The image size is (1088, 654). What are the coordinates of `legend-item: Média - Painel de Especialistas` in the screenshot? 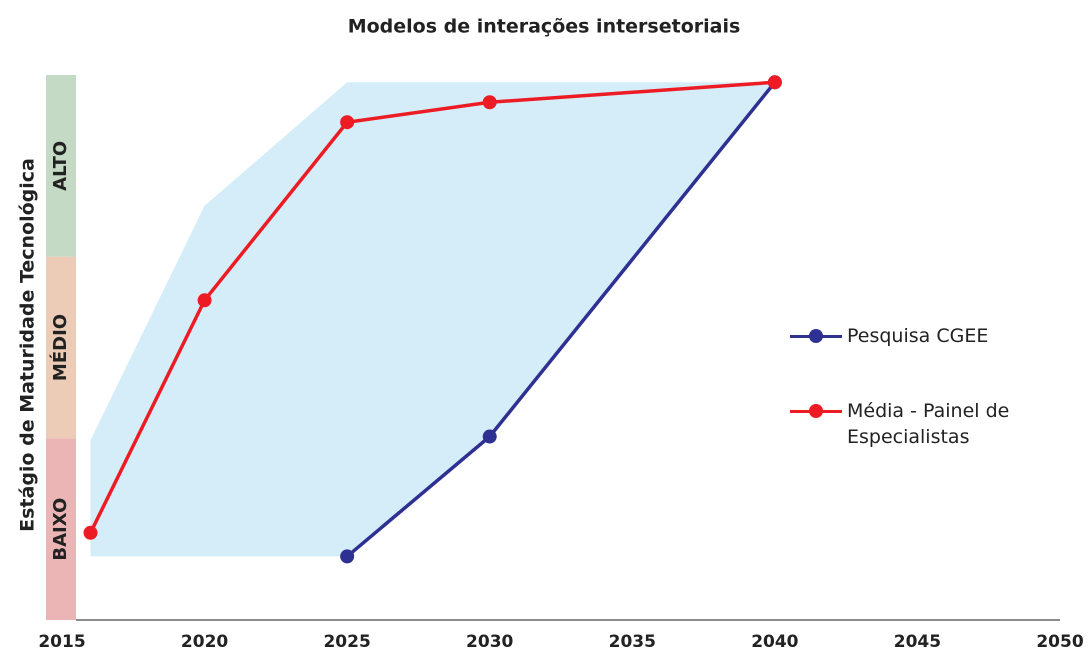 It's located at (920, 424).